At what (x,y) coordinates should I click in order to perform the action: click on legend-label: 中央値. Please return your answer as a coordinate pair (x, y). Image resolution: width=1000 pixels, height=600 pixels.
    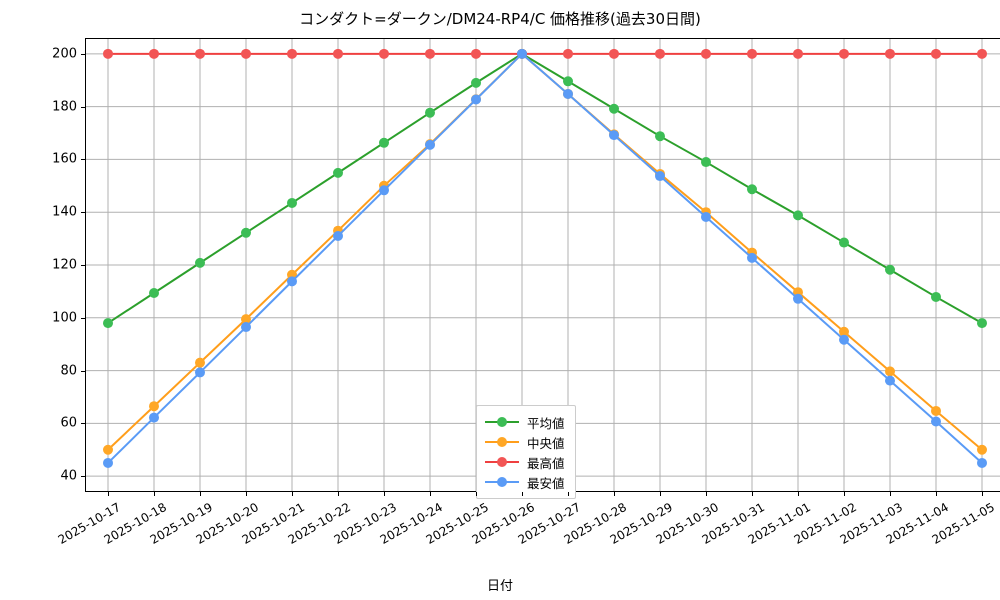
    Looking at the image, I should click on (546, 443).